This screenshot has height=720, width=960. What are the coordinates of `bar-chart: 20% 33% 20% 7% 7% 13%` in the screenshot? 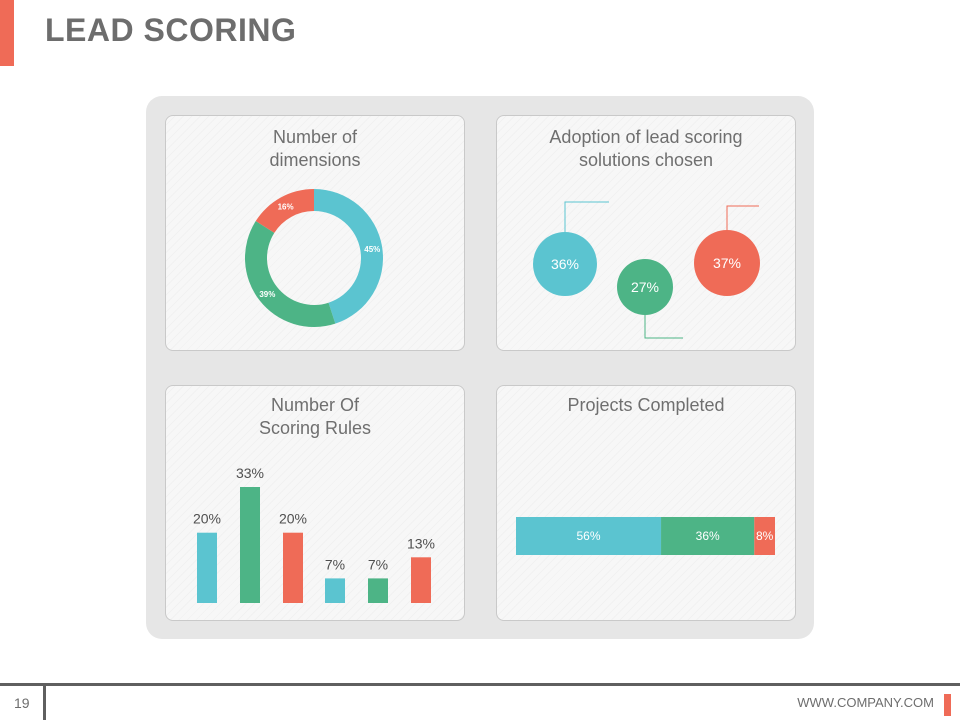 It's located at (314, 534).